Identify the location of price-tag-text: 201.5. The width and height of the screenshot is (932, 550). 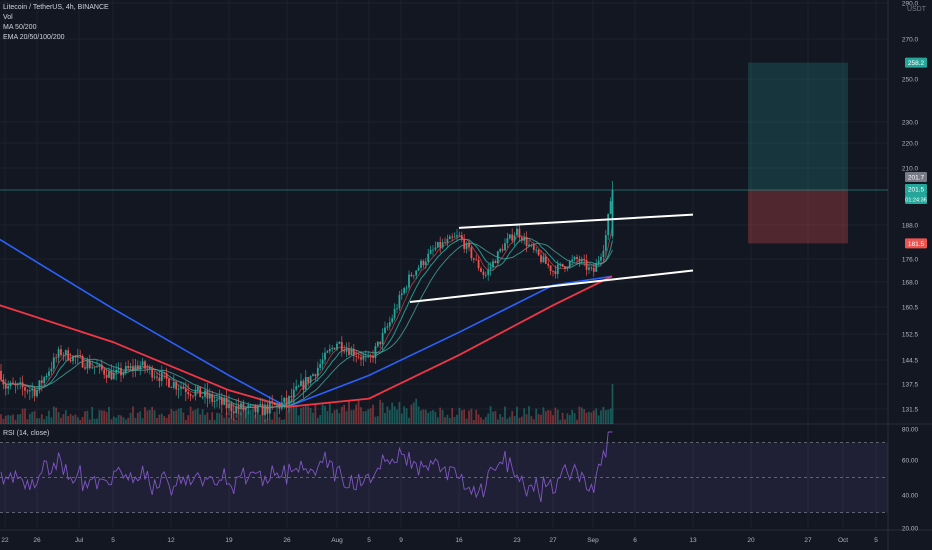
(916, 189).